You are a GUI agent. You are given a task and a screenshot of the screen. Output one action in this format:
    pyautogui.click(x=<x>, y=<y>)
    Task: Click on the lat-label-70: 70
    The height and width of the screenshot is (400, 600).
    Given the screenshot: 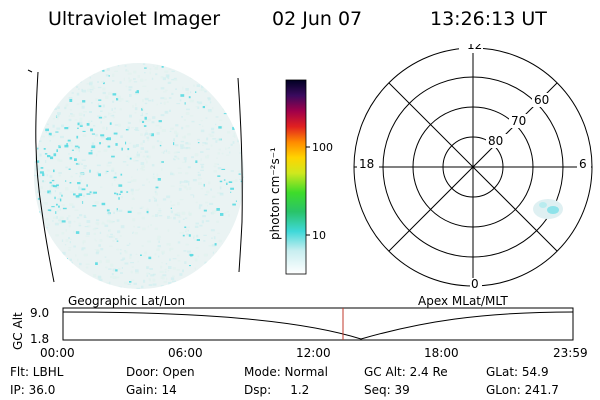 What is the action you would take?
    pyautogui.click(x=518, y=121)
    